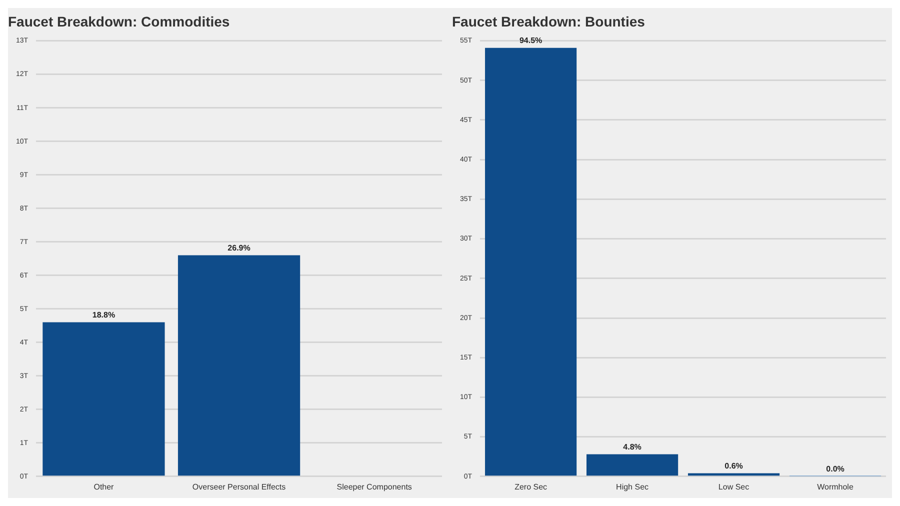 Image resolution: width=900 pixels, height=506 pixels. What do you see at coordinates (549, 21) in the screenshot?
I see `chart-title: Faucet Breakdown: Bounties` at bounding box center [549, 21].